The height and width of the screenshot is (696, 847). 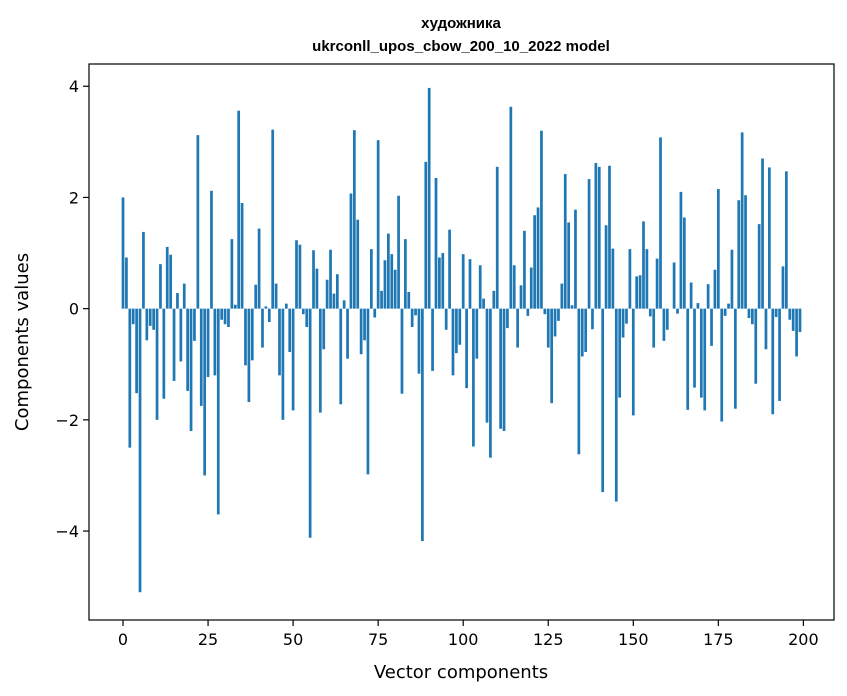 I want to click on x-tick-label: 175, so click(x=718, y=639).